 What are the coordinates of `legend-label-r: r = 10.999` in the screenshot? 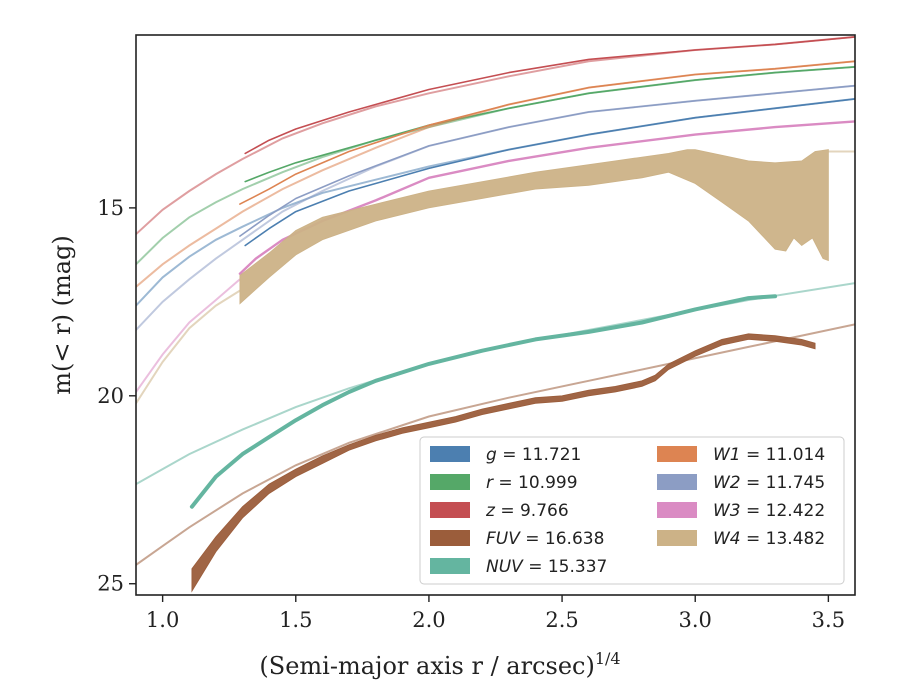 It's located at (532, 483).